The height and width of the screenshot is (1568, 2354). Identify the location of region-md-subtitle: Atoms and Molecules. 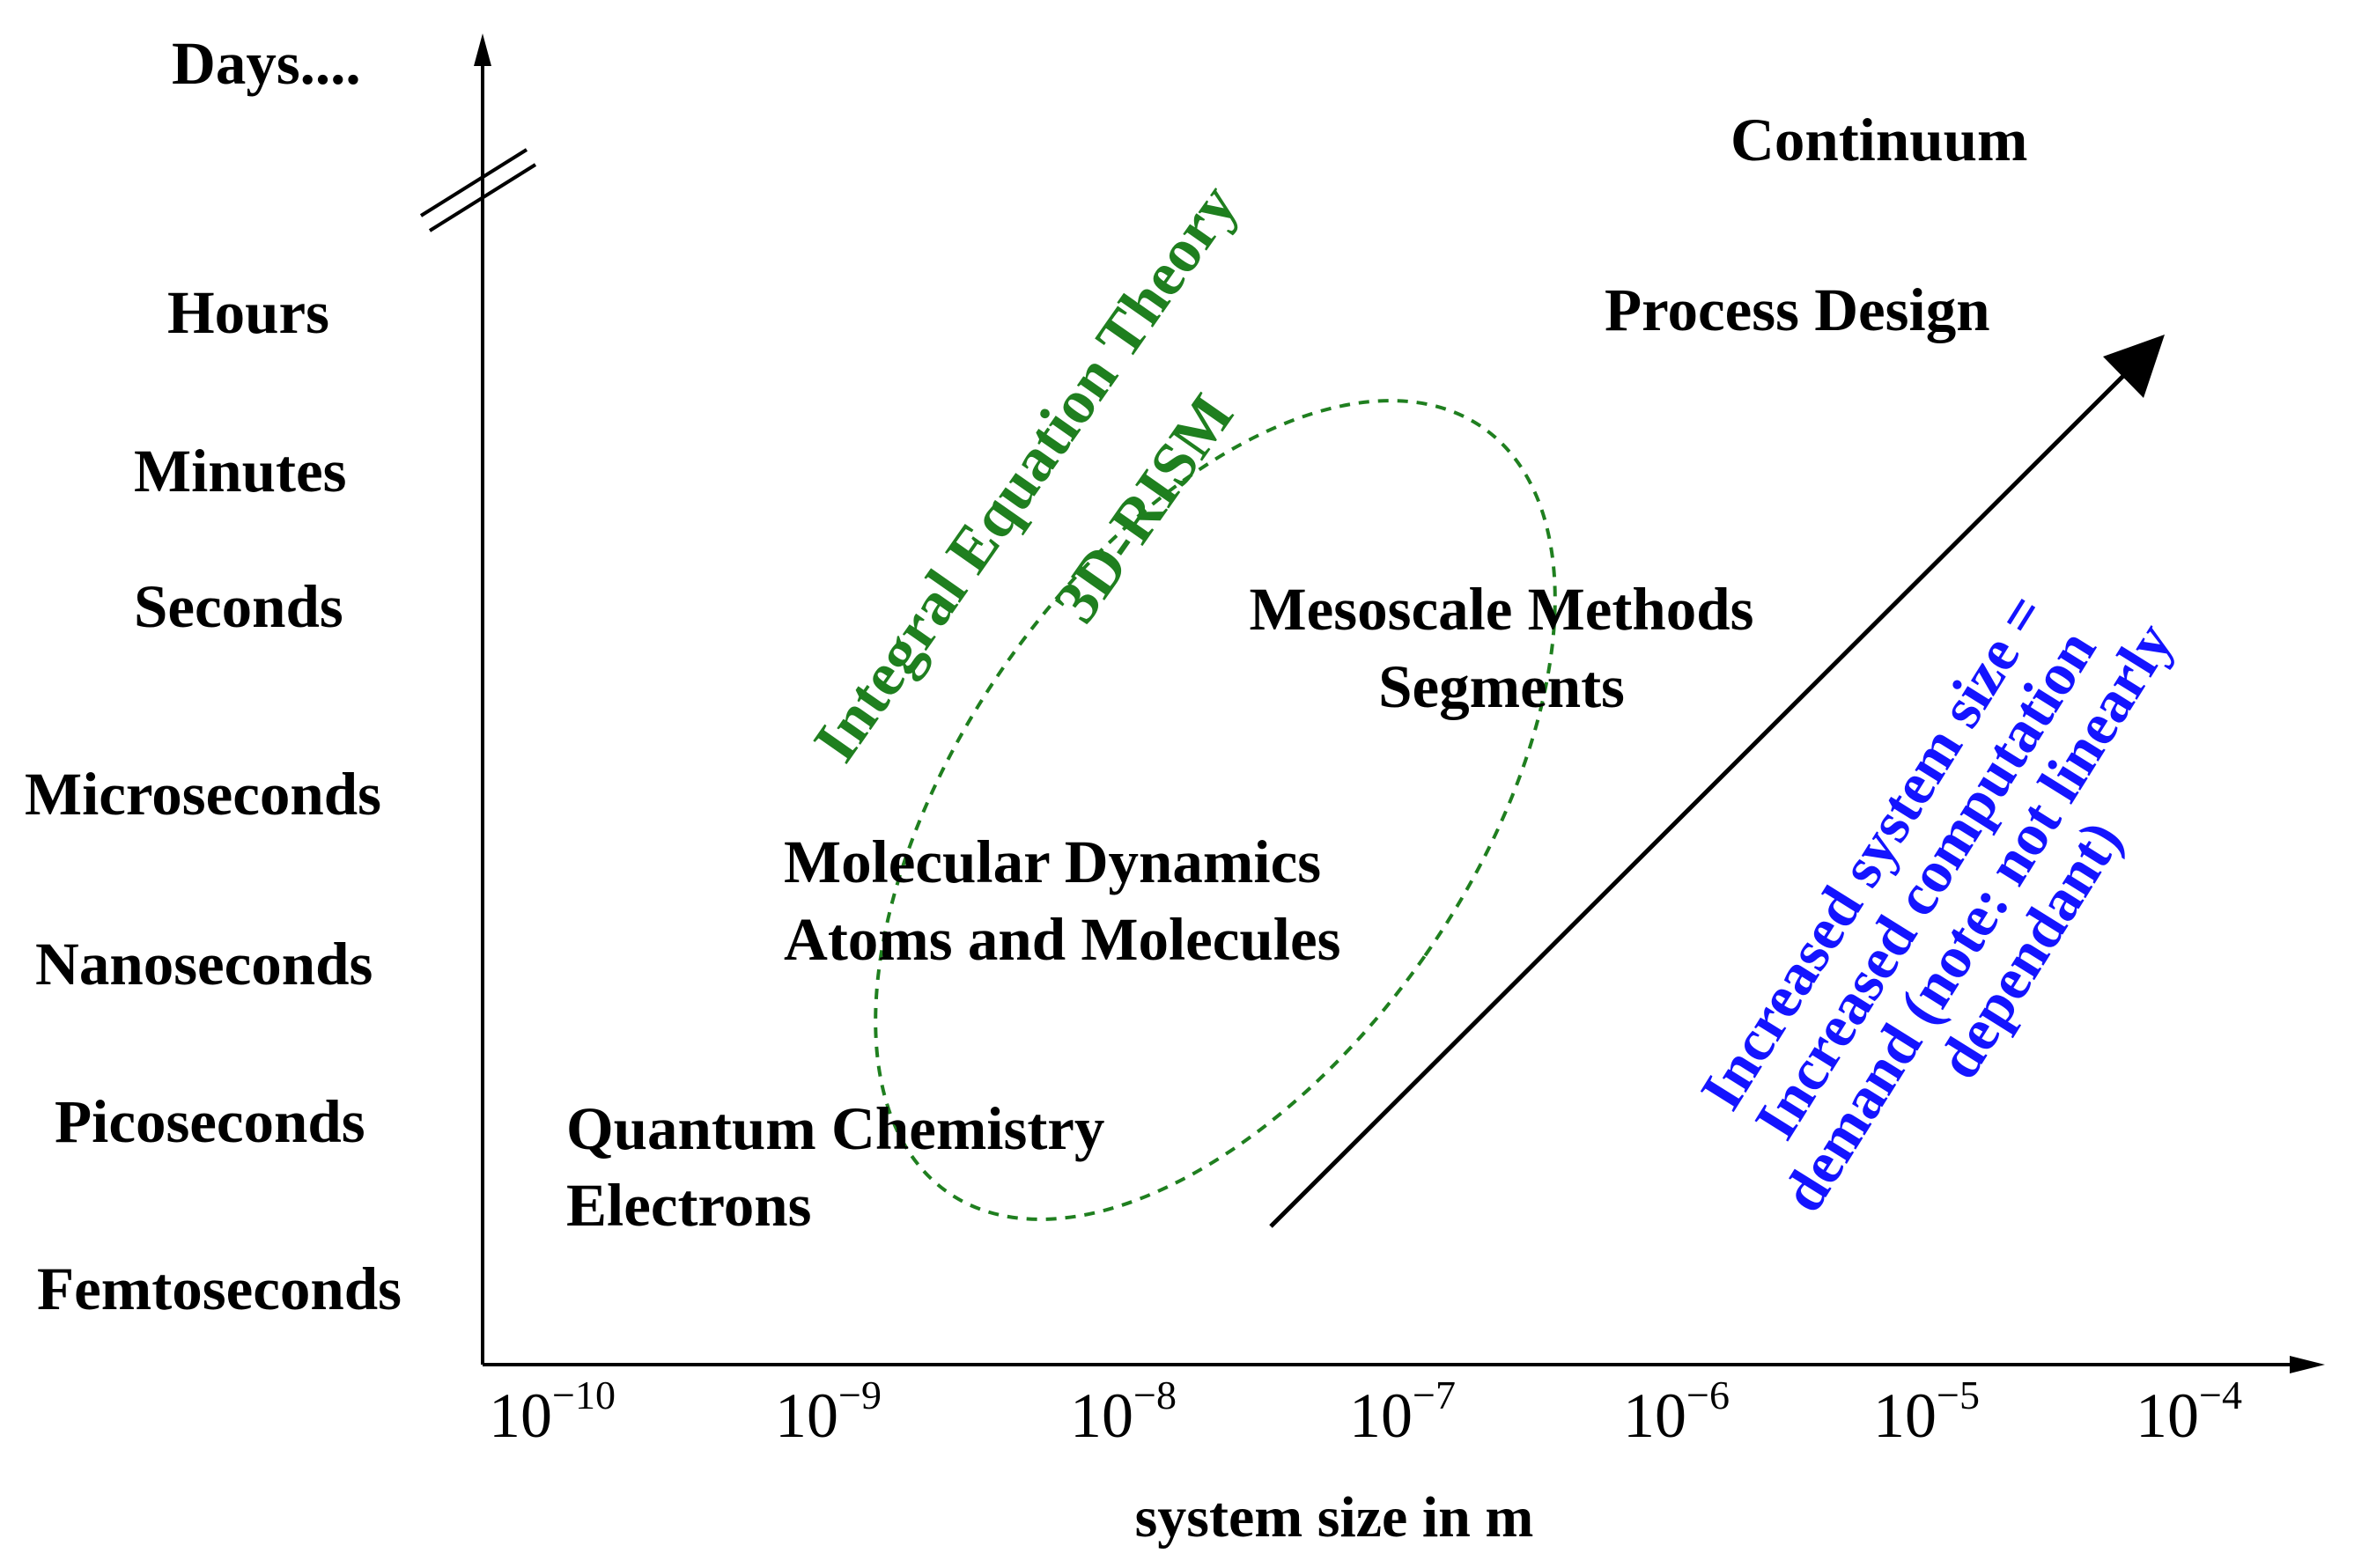
(1062, 939).